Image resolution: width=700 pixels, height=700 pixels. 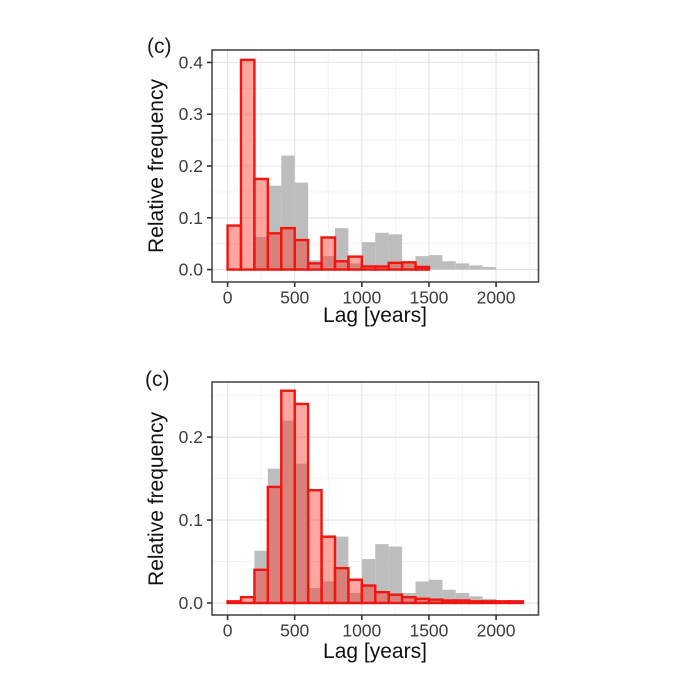 I want to click on x-axis-title-top: Lag [years], so click(x=375, y=315).